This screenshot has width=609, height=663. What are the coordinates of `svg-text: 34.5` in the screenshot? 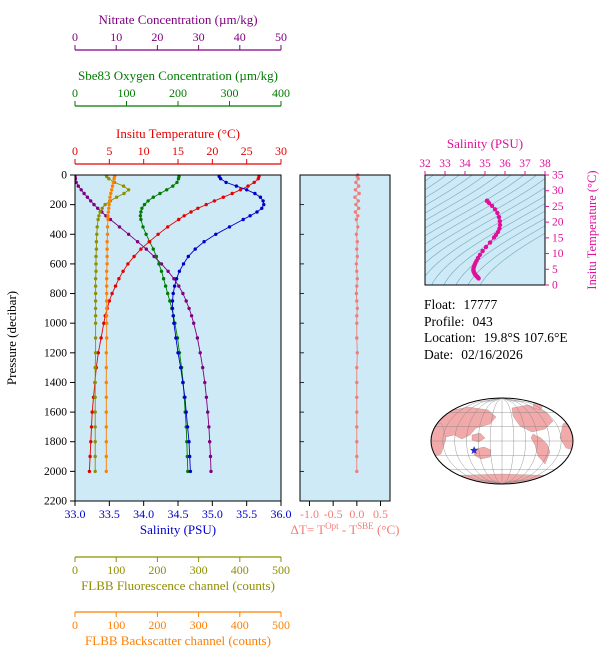 It's located at (178, 514).